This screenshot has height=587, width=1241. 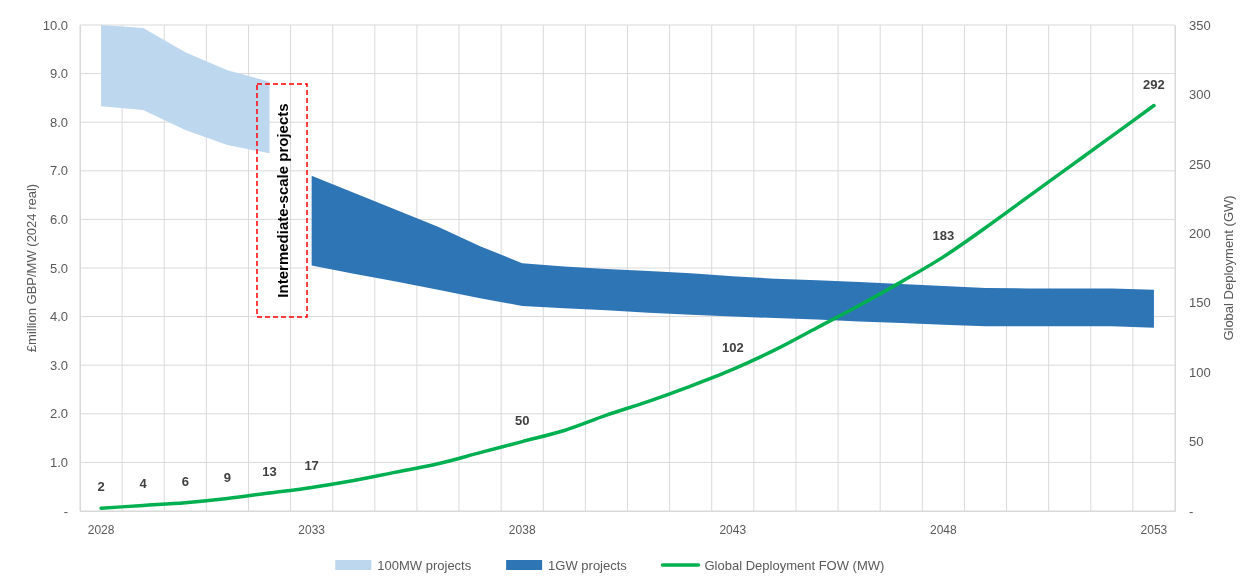 I want to click on data-label: 50, so click(x=522, y=420).